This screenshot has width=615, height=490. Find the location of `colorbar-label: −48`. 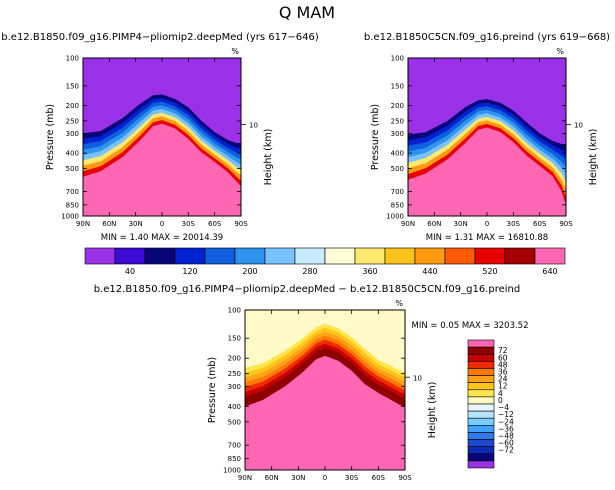

colorbar-label: −48 is located at coordinates (506, 436).